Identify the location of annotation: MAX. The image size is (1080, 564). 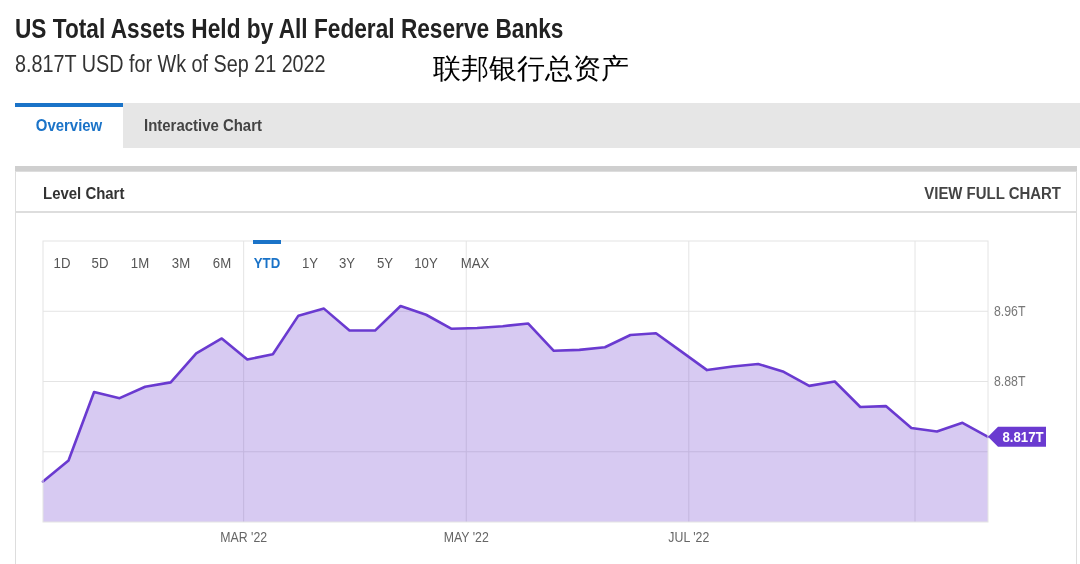
(475, 263).